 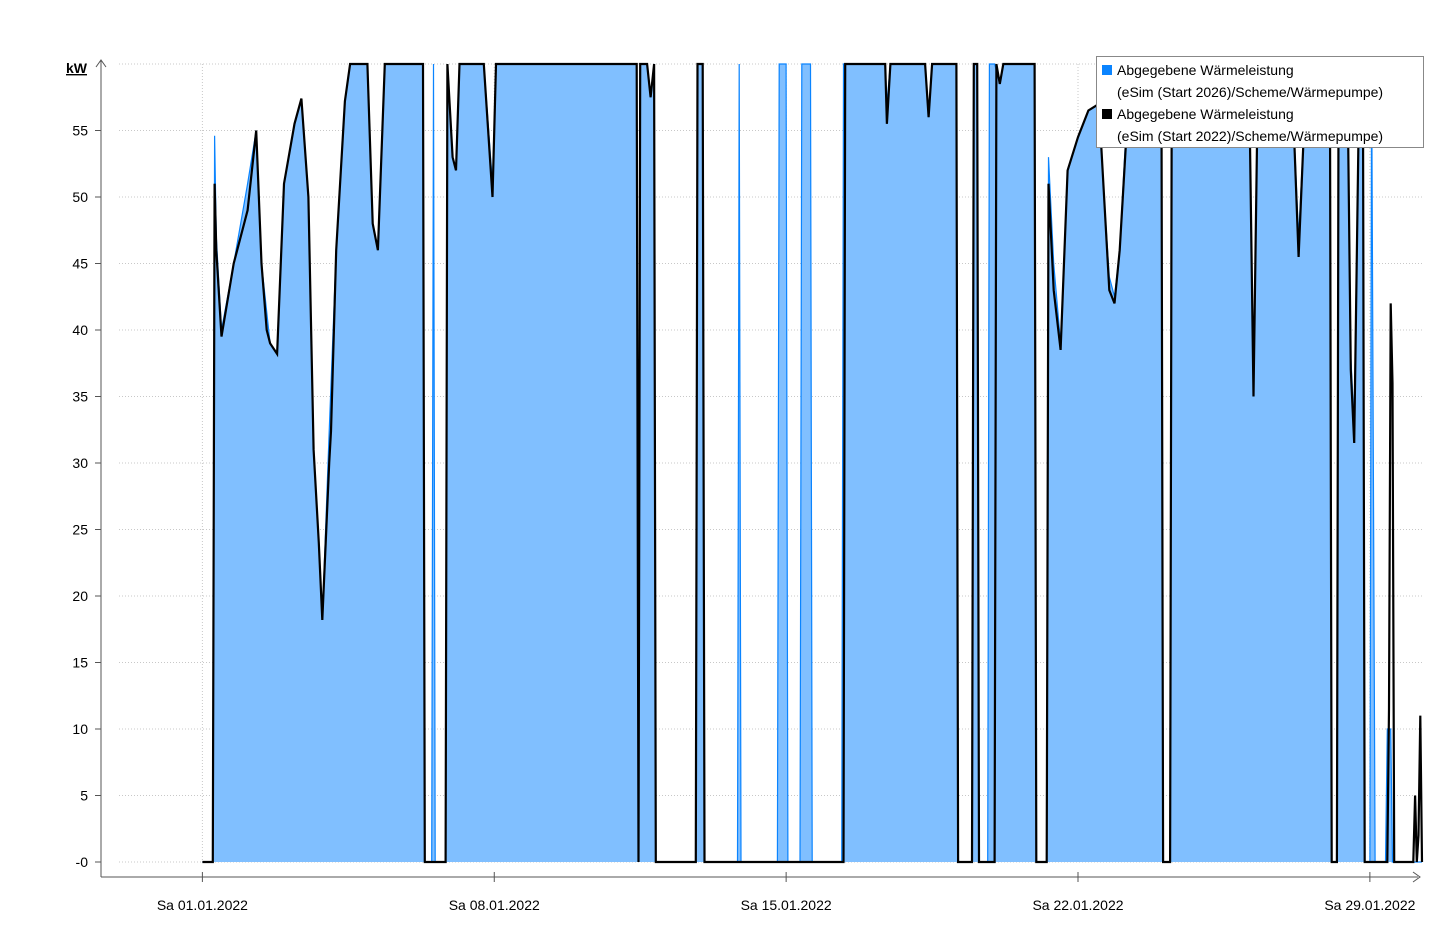 I want to click on y-tick-label: 15, so click(x=80, y=663).